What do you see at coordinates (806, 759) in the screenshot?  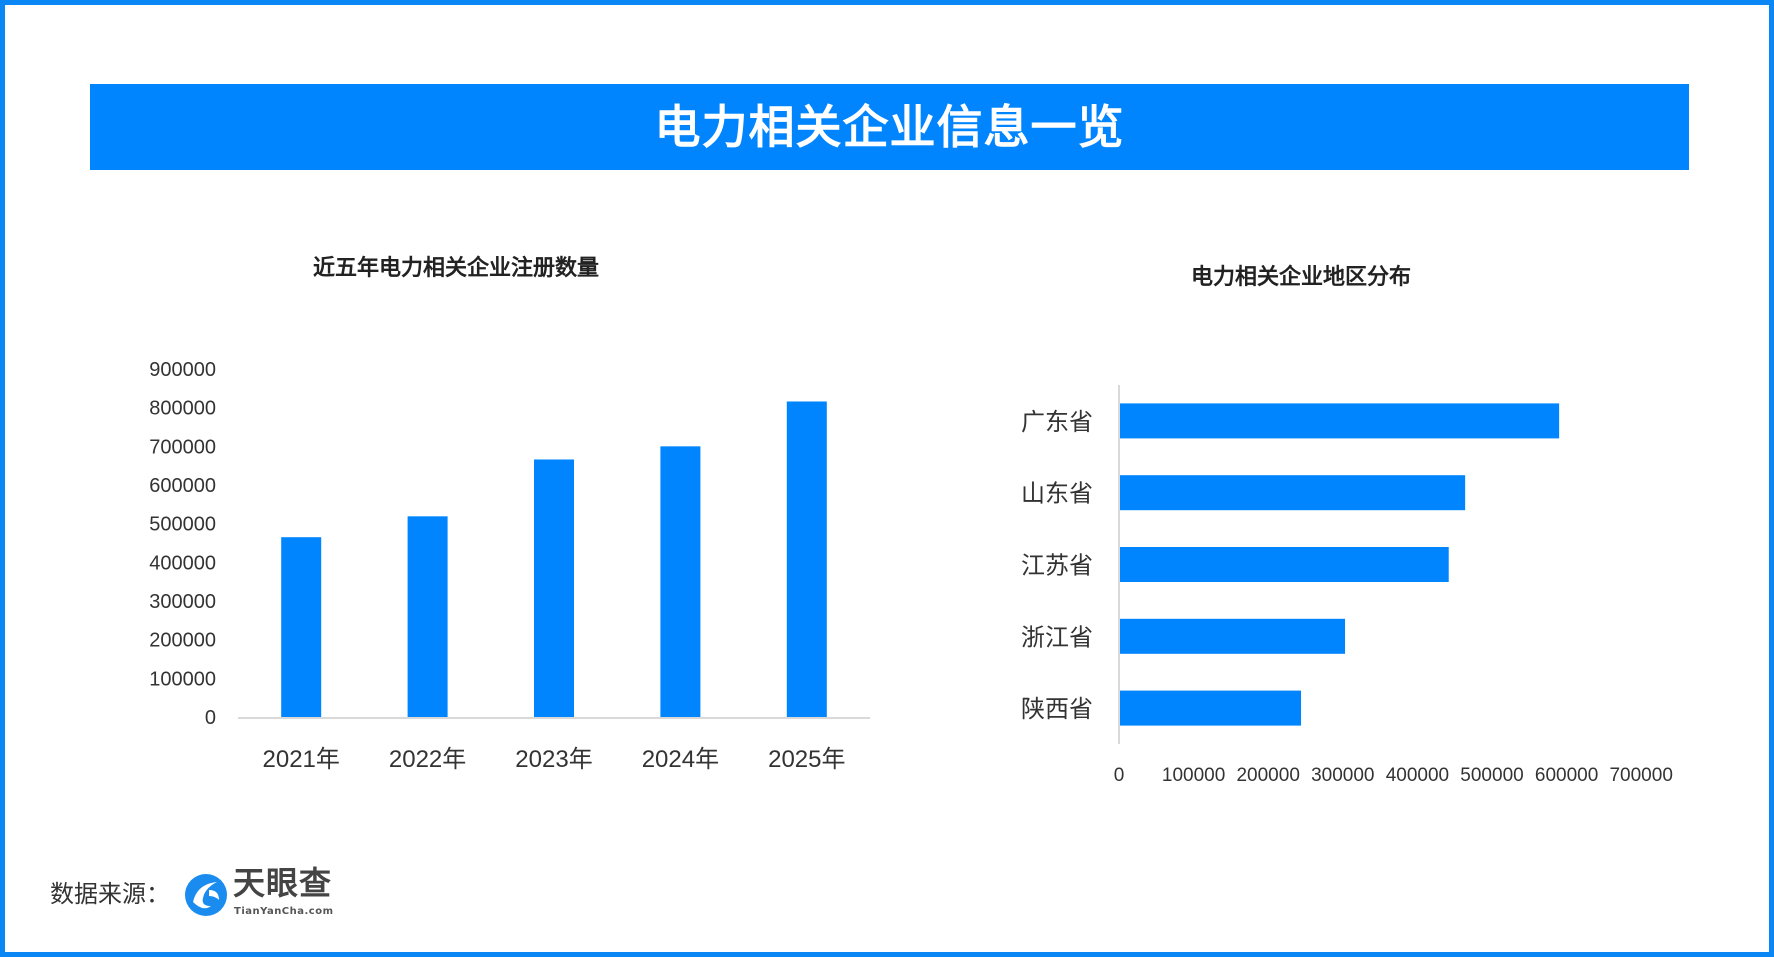 I see `x-tick-label: 2025年` at bounding box center [806, 759].